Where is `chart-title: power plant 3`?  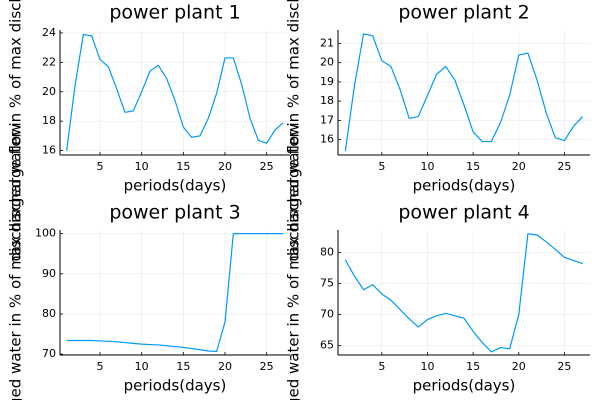
chart-title: power plant 3 is located at coordinates (174, 213).